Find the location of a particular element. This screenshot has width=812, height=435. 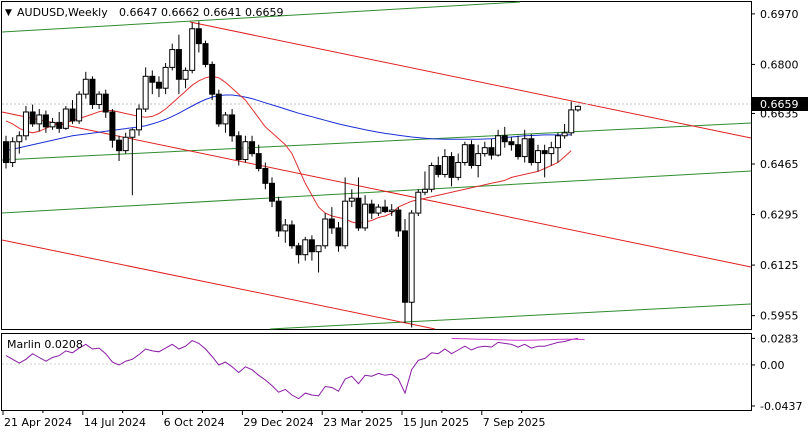

date-tick-label: 14 Jul 2024 is located at coordinates (115, 422).